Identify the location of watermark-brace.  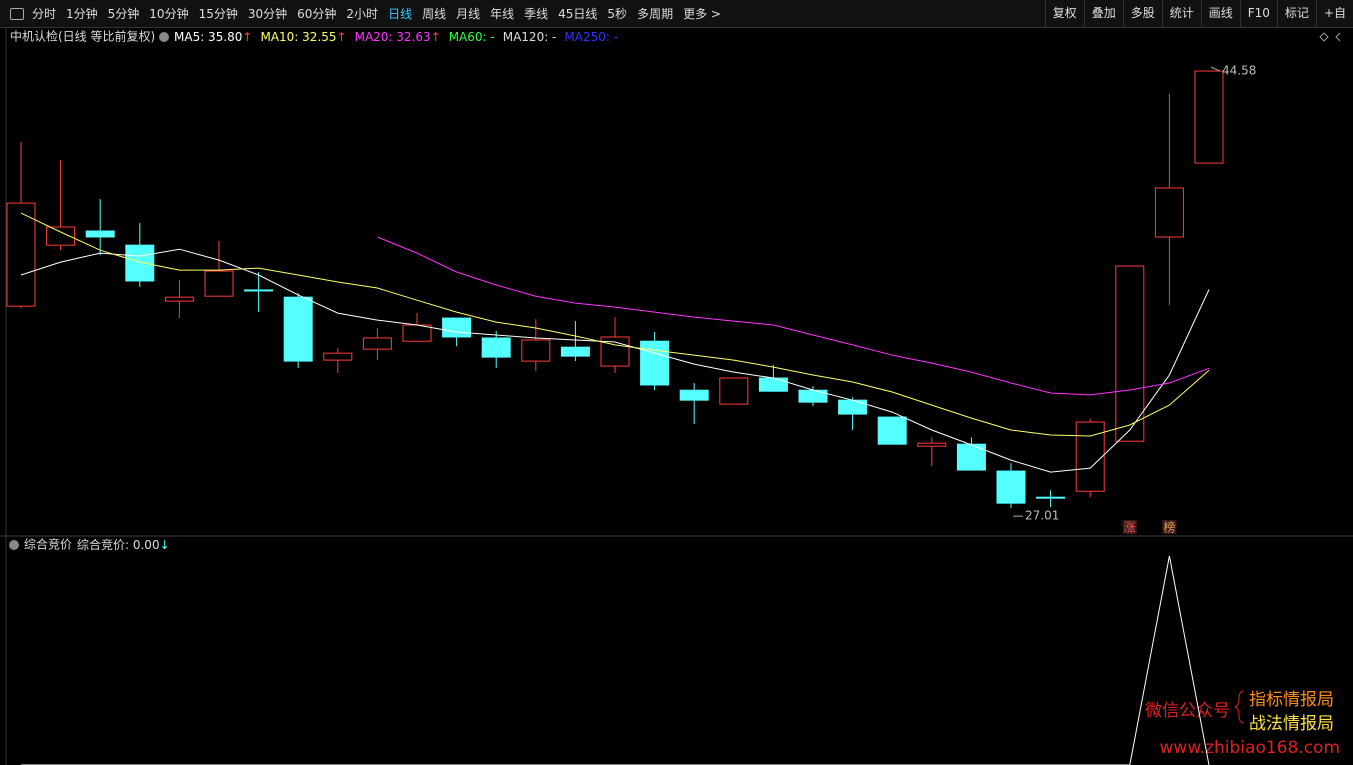
(1239, 707).